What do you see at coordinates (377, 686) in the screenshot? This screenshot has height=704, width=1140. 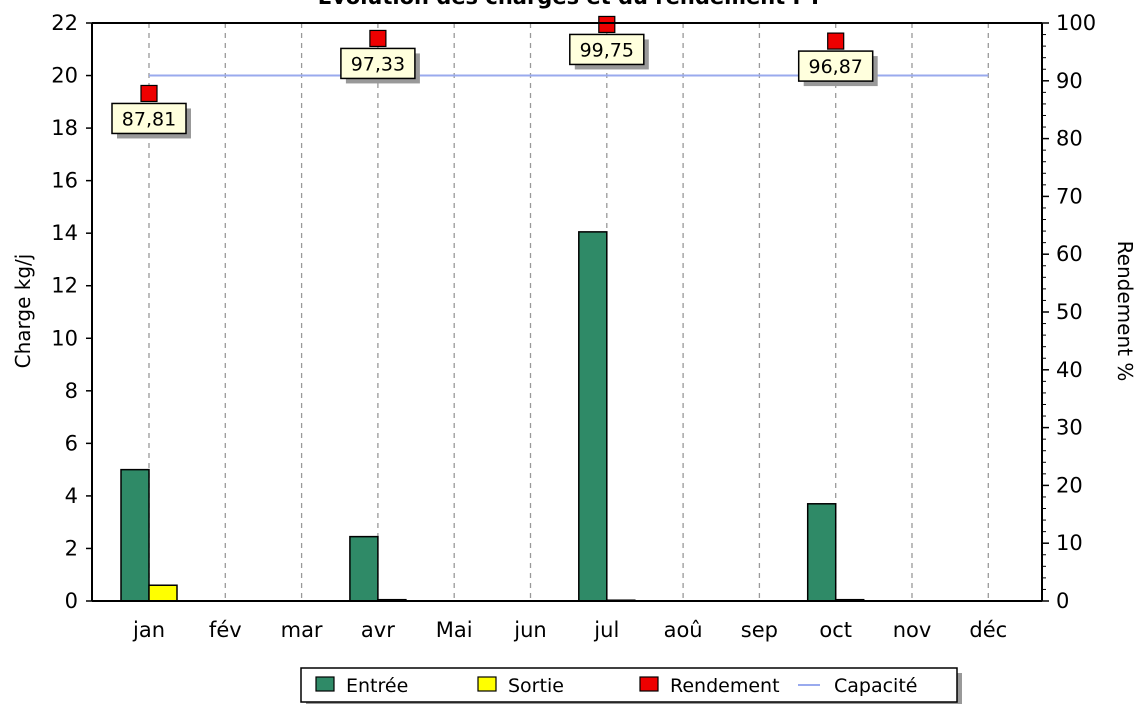 I see `legend-label: Entrée` at bounding box center [377, 686].